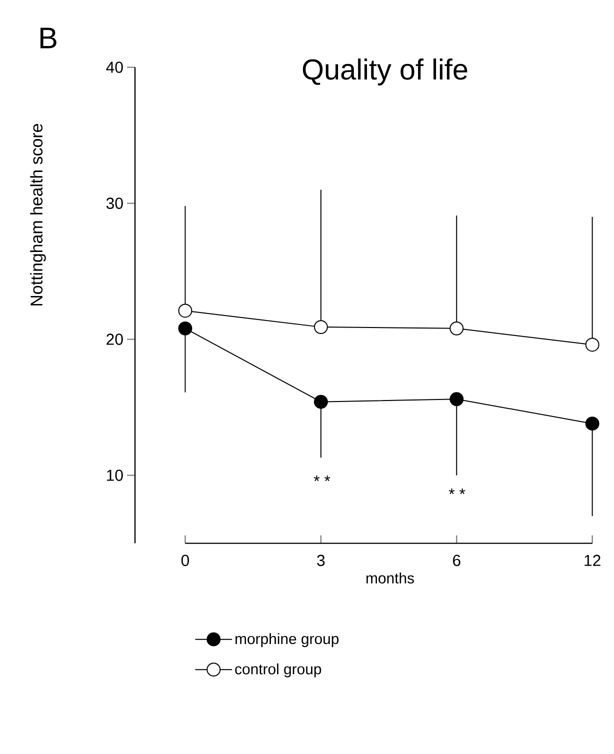 The height and width of the screenshot is (754, 614). What do you see at coordinates (114, 67) in the screenshot?
I see `y-tick-label: 40` at bounding box center [114, 67].